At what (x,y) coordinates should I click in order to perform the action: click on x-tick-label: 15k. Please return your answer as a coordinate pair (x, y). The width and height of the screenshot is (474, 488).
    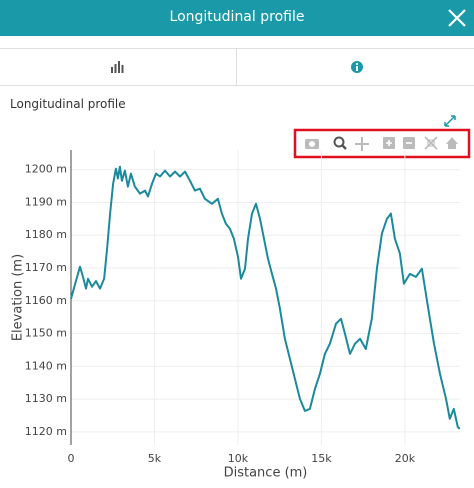
    Looking at the image, I should click on (321, 458).